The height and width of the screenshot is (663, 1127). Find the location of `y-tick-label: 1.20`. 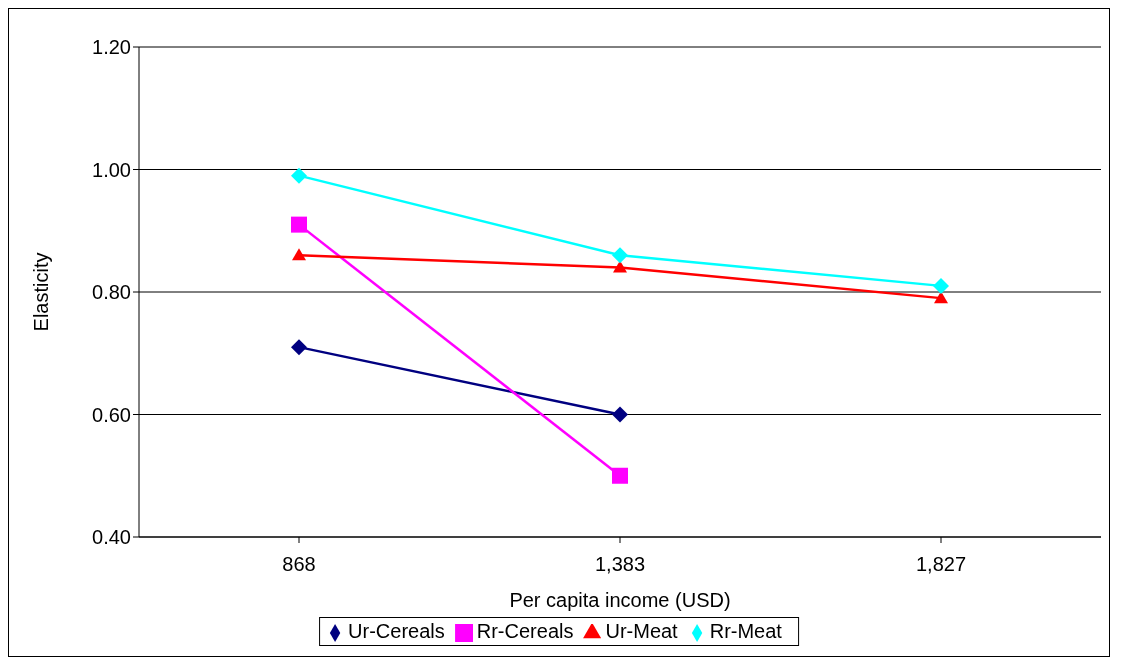

y-tick-label: 1.20 is located at coordinates (111, 47).